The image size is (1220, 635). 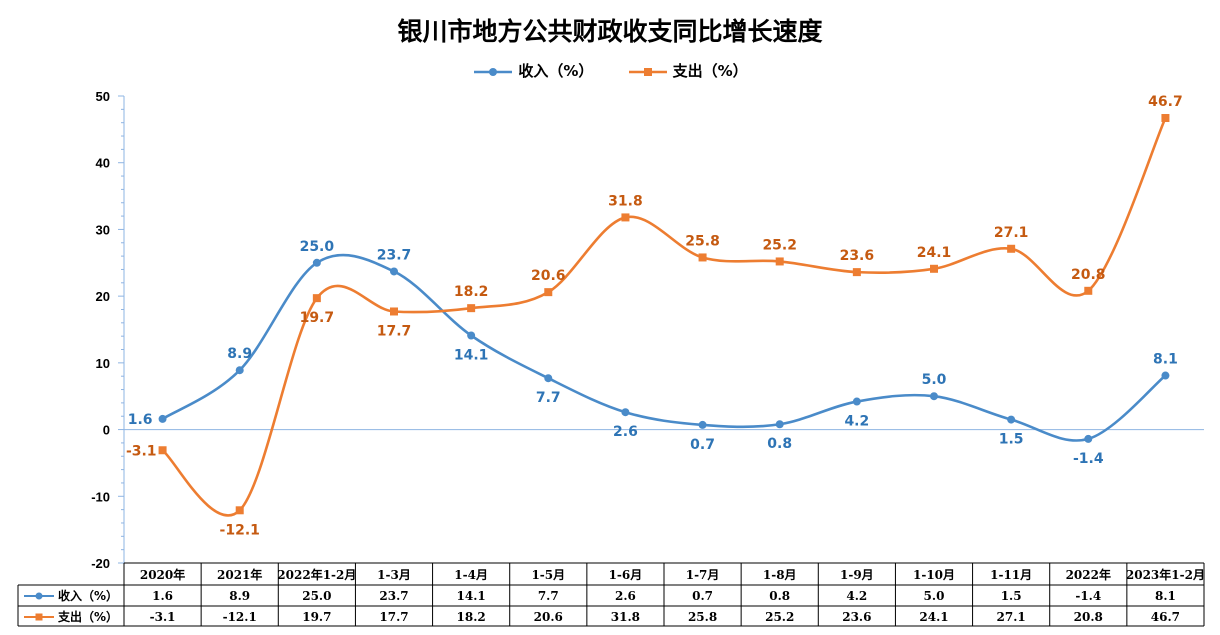 What do you see at coordinates (548, 596) in the screenshot?
I see `table-cell: 7.7` at bounding box center [548, 596].